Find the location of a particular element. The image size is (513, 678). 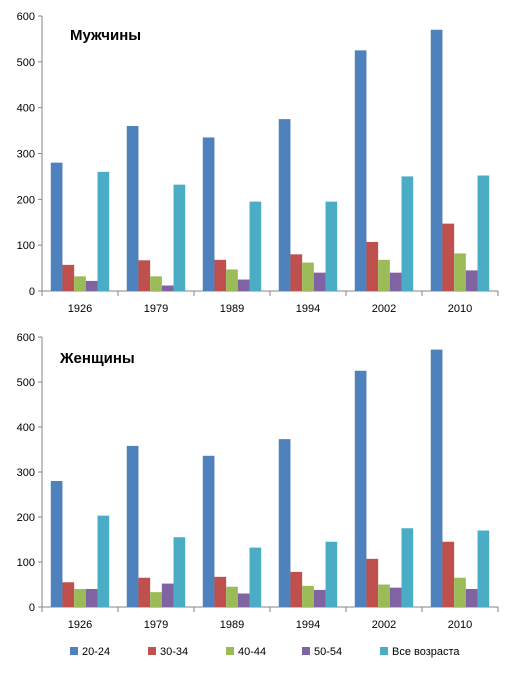

men-bar-40-44-1979 is located at coordinates (156, 283).